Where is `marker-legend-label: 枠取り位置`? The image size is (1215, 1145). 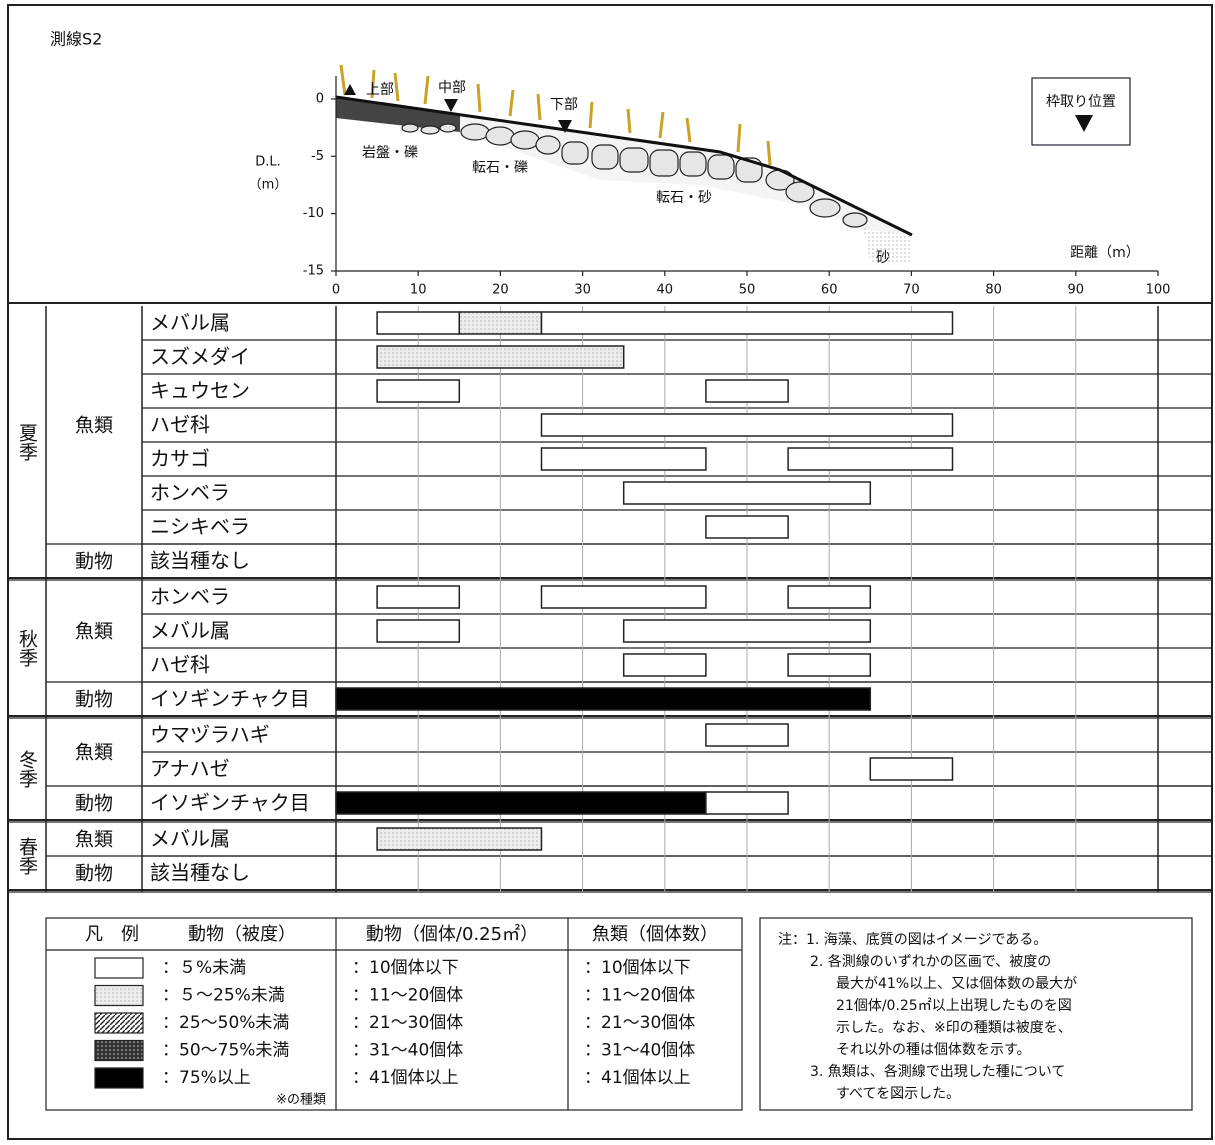 marker-legend-label: 枠取り位置 is located at coordinates (1081, 102).